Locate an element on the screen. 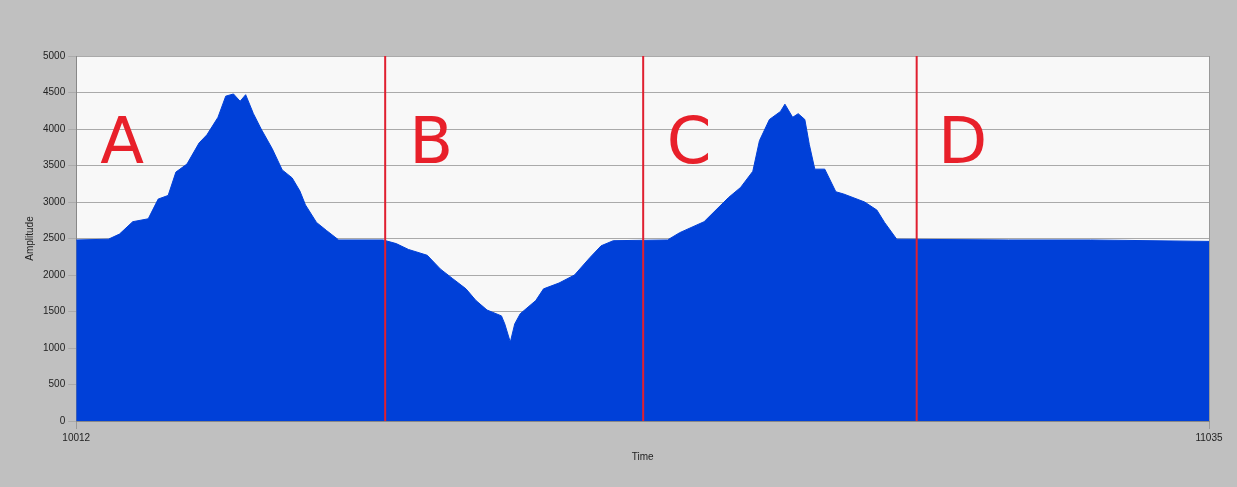  y-tick-label: 1000 is located at coordinates (54, 347).